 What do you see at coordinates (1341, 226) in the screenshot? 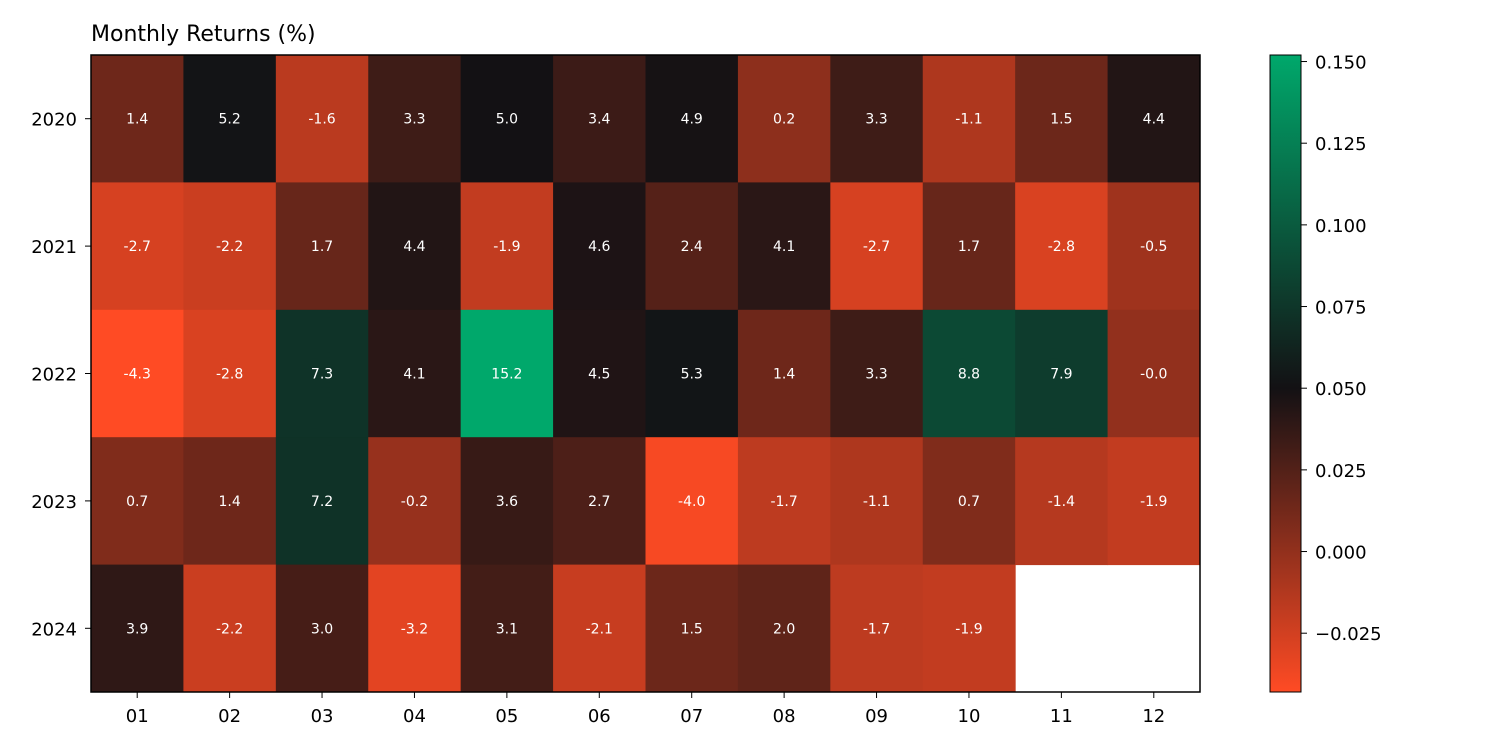
I see `colorbar-tick-label: 0.100` at bounding box center [1341, 226].